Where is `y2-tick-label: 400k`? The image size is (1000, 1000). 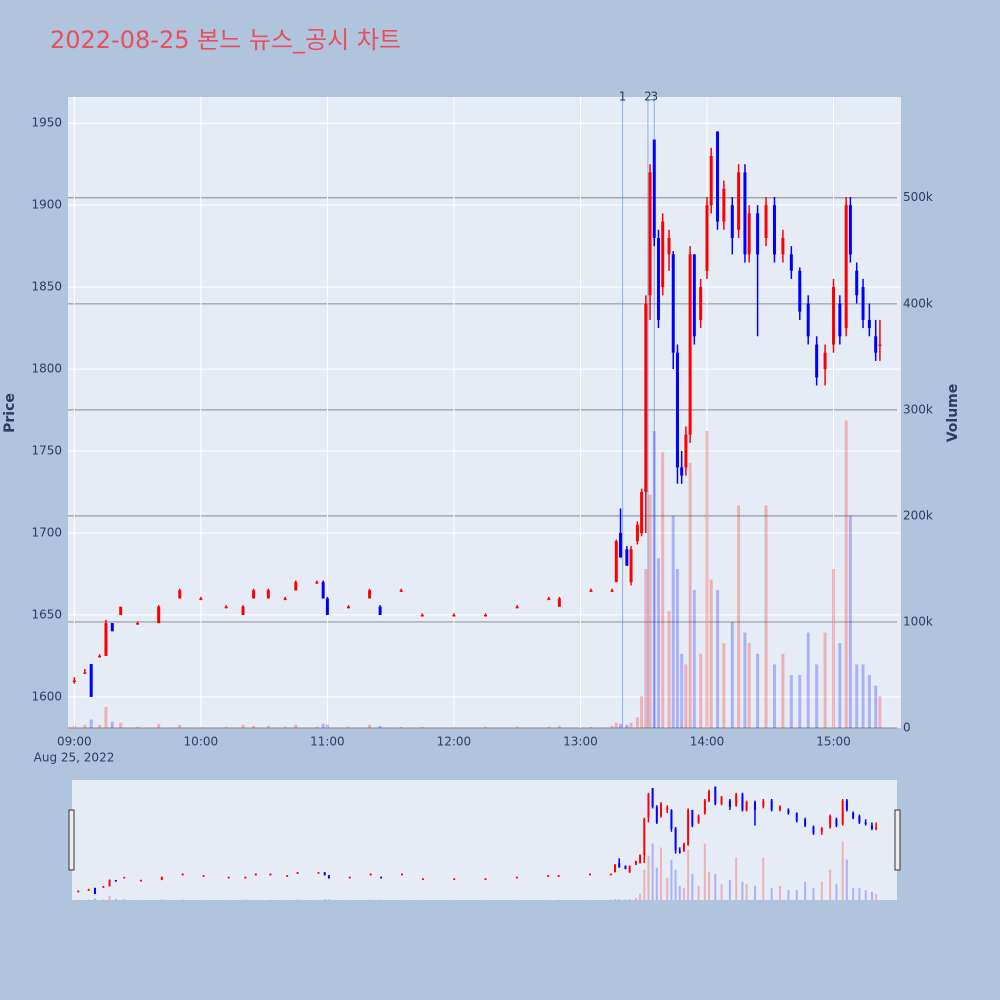 y2-tick-label: 400k is located at coordinates (918, 303).